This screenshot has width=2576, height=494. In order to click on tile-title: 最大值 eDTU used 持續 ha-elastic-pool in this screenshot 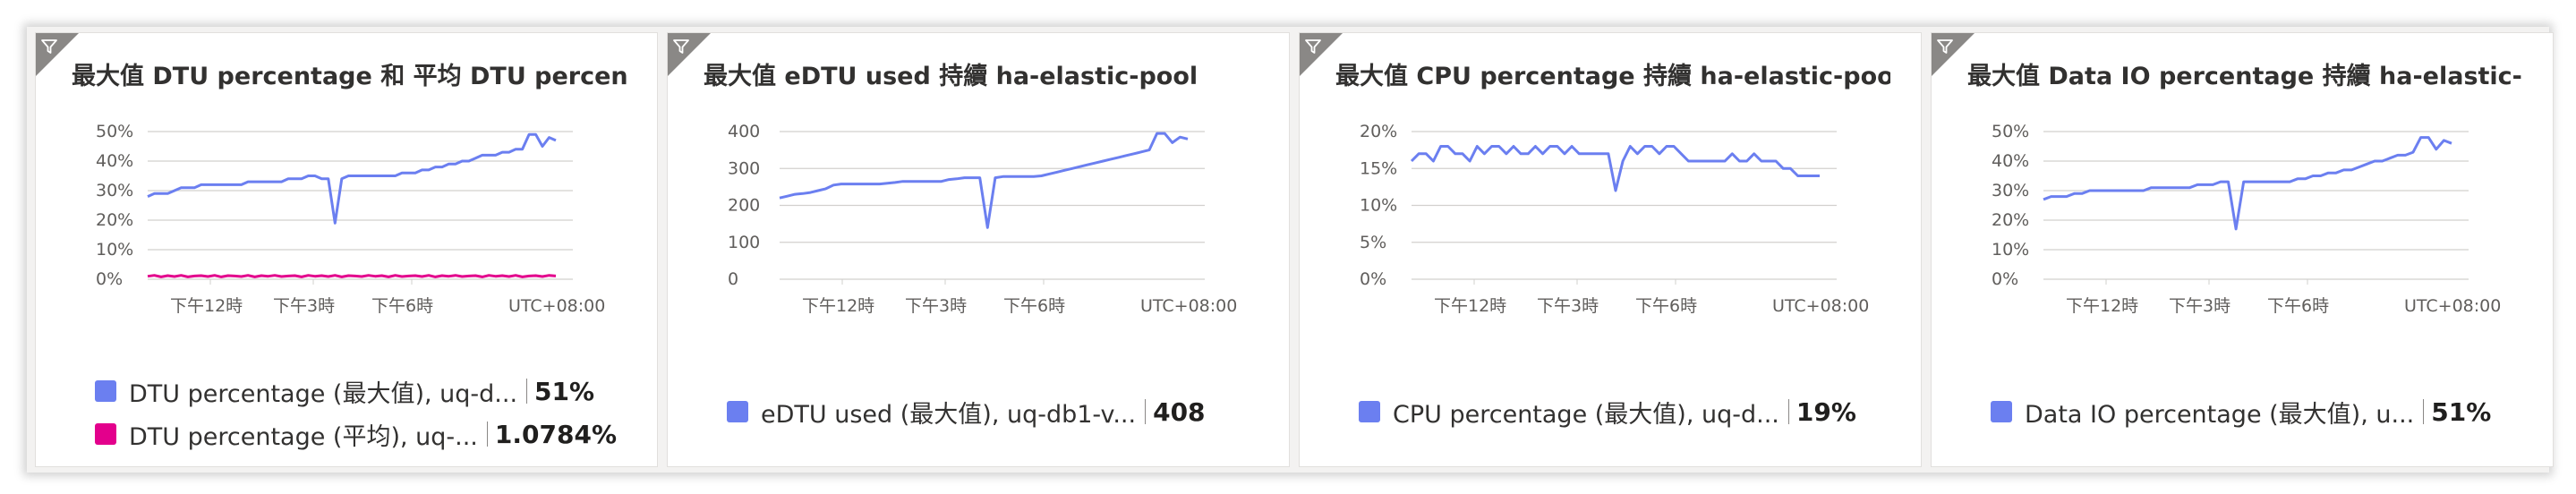, I will do `click(951, 76)`.